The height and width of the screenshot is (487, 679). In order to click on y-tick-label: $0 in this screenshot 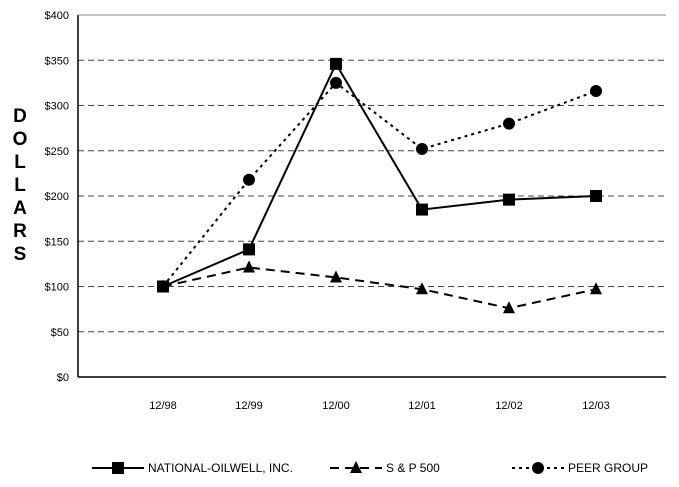, I will do `click(63, 378)`.